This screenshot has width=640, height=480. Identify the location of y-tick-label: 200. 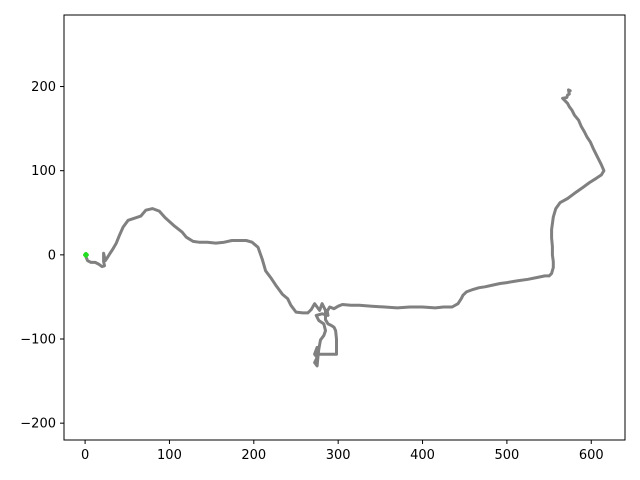
(43, 87).